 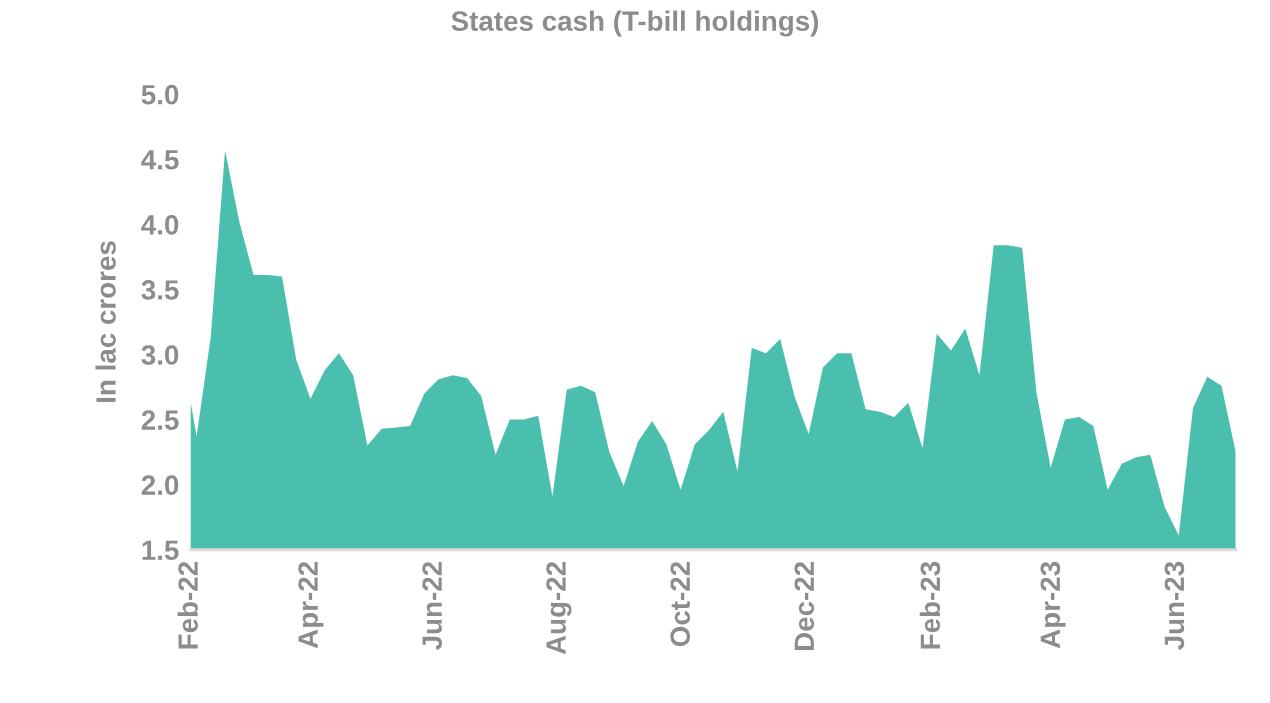 I want to click on y-tick-label: 2.0, so click(x=160, y=485).